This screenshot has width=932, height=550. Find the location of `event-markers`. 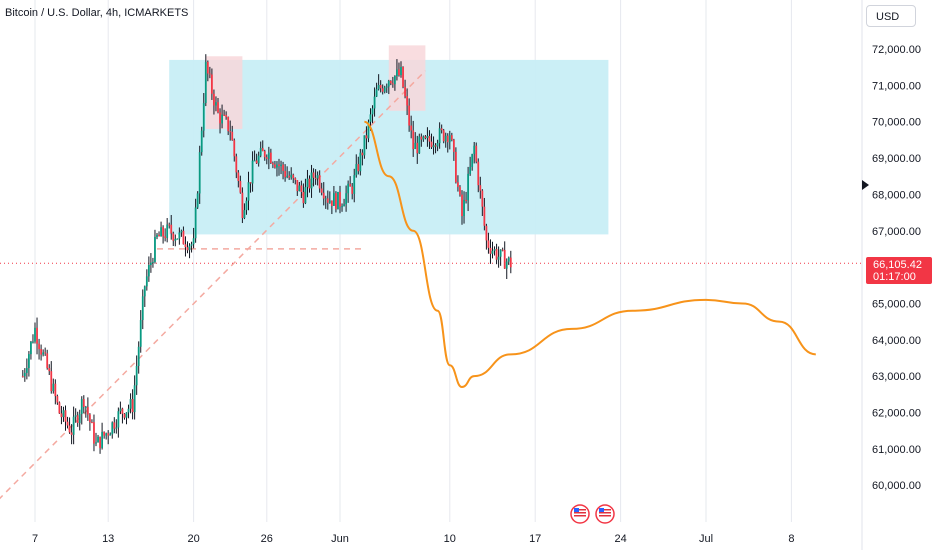

event-markers is located at coordinates (592, 514).